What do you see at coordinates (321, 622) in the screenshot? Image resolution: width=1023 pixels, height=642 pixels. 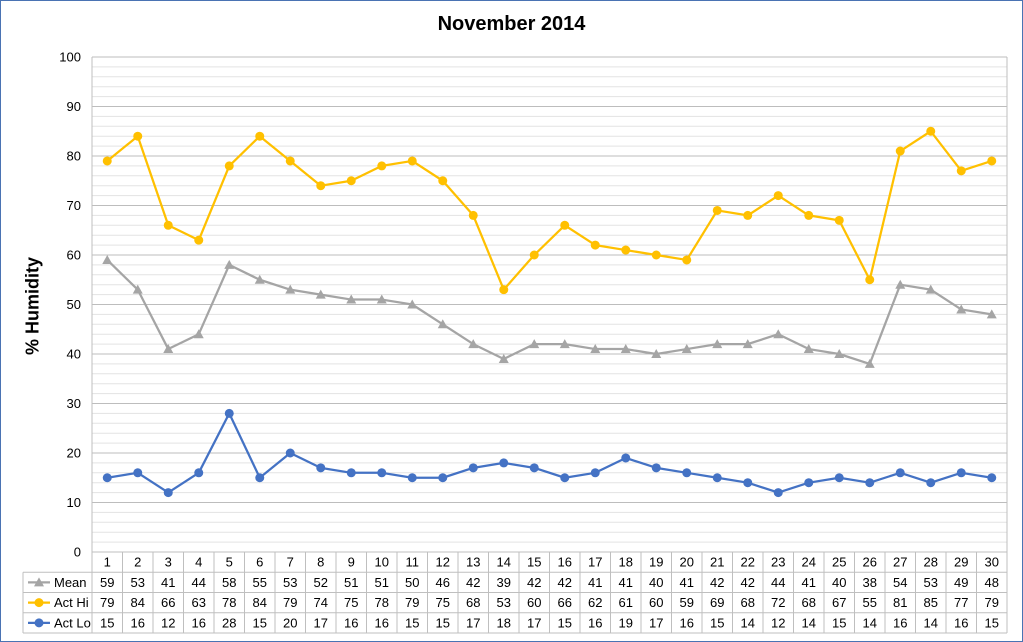 I see `data-table-cell: 17` at bounding box center [321, 622].